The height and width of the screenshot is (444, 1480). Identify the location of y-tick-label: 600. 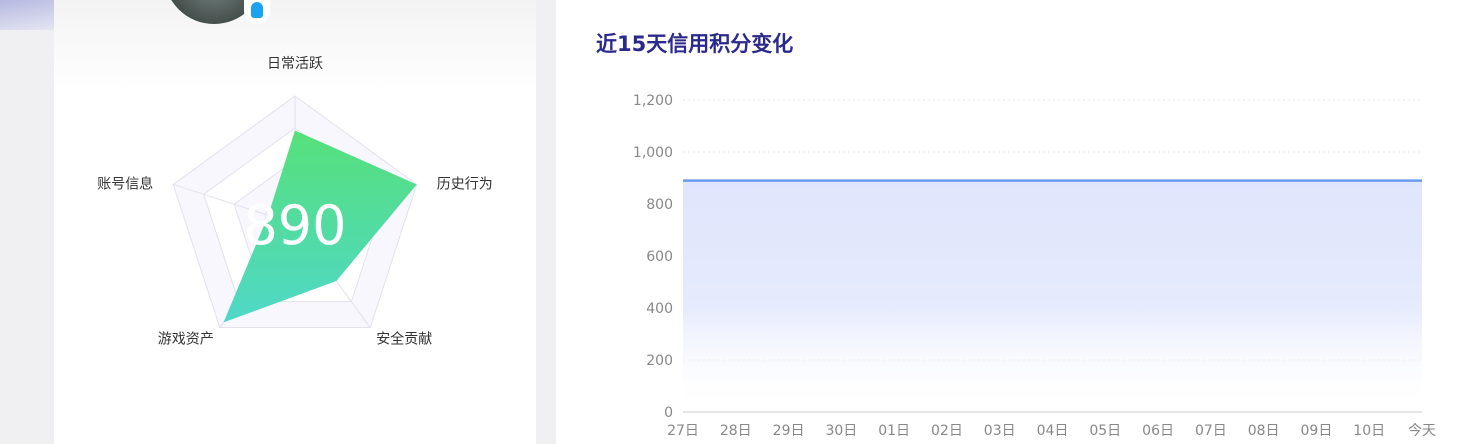
(659, 257).